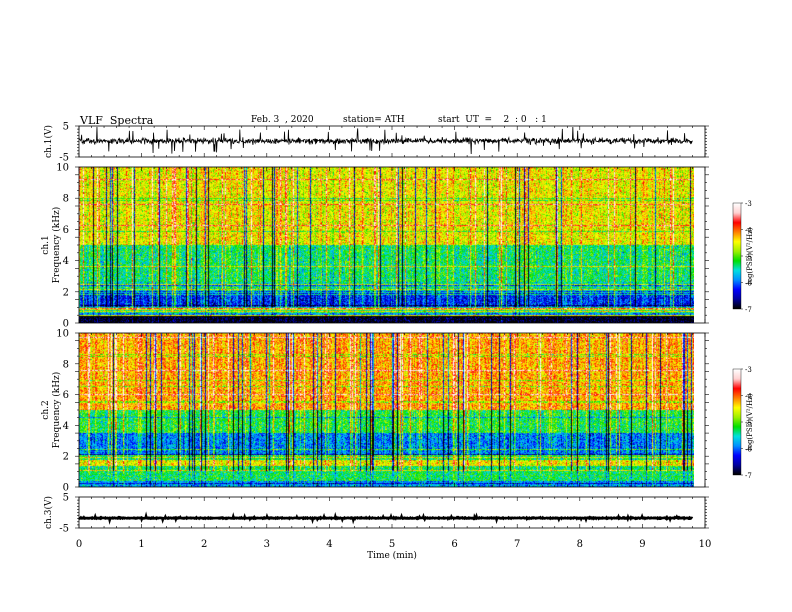  What do you see at coordinates (748, 231) in the screenshot?
I see `ch1-spec-colorbar-tick-label: -4` at bounding box center [748, 231].